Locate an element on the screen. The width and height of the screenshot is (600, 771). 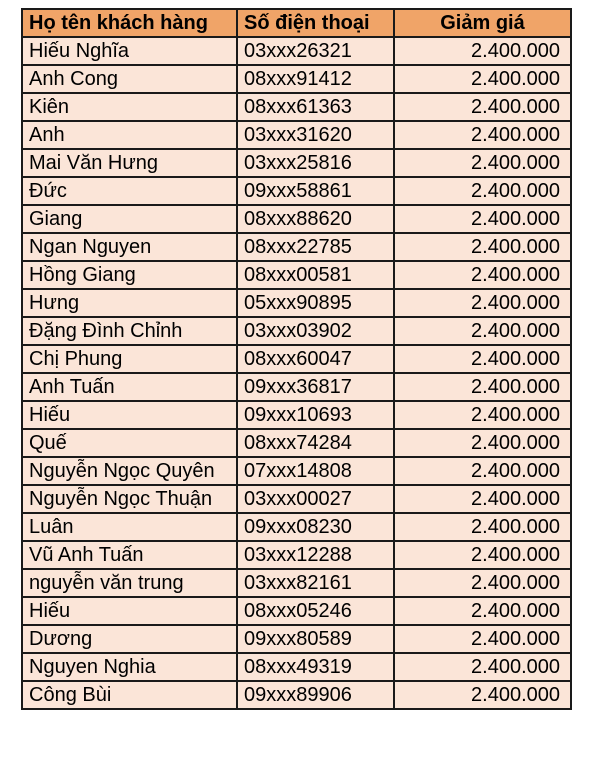
customer-name-cell: Anh Cong is located at coordinates (129, 79).